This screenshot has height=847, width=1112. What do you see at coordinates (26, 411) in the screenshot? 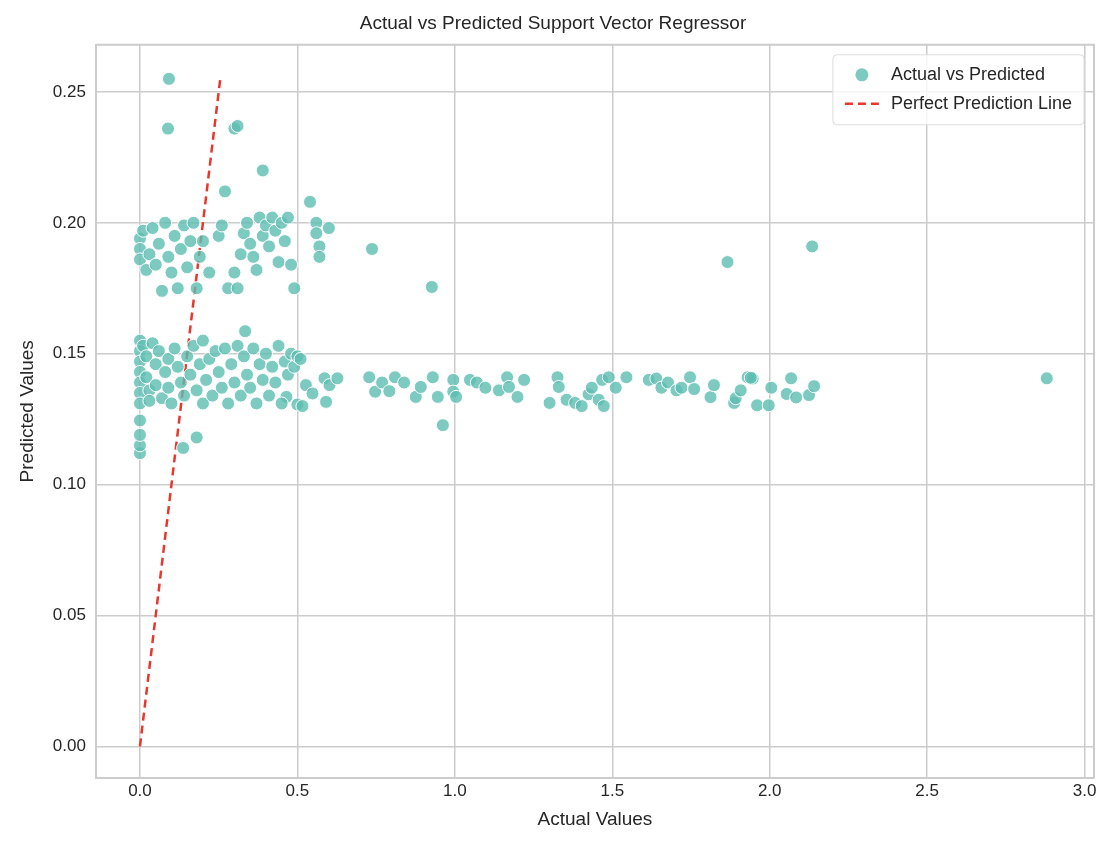
I see `y-axis-title: Predicted Values` at bounding box center [26, 411].